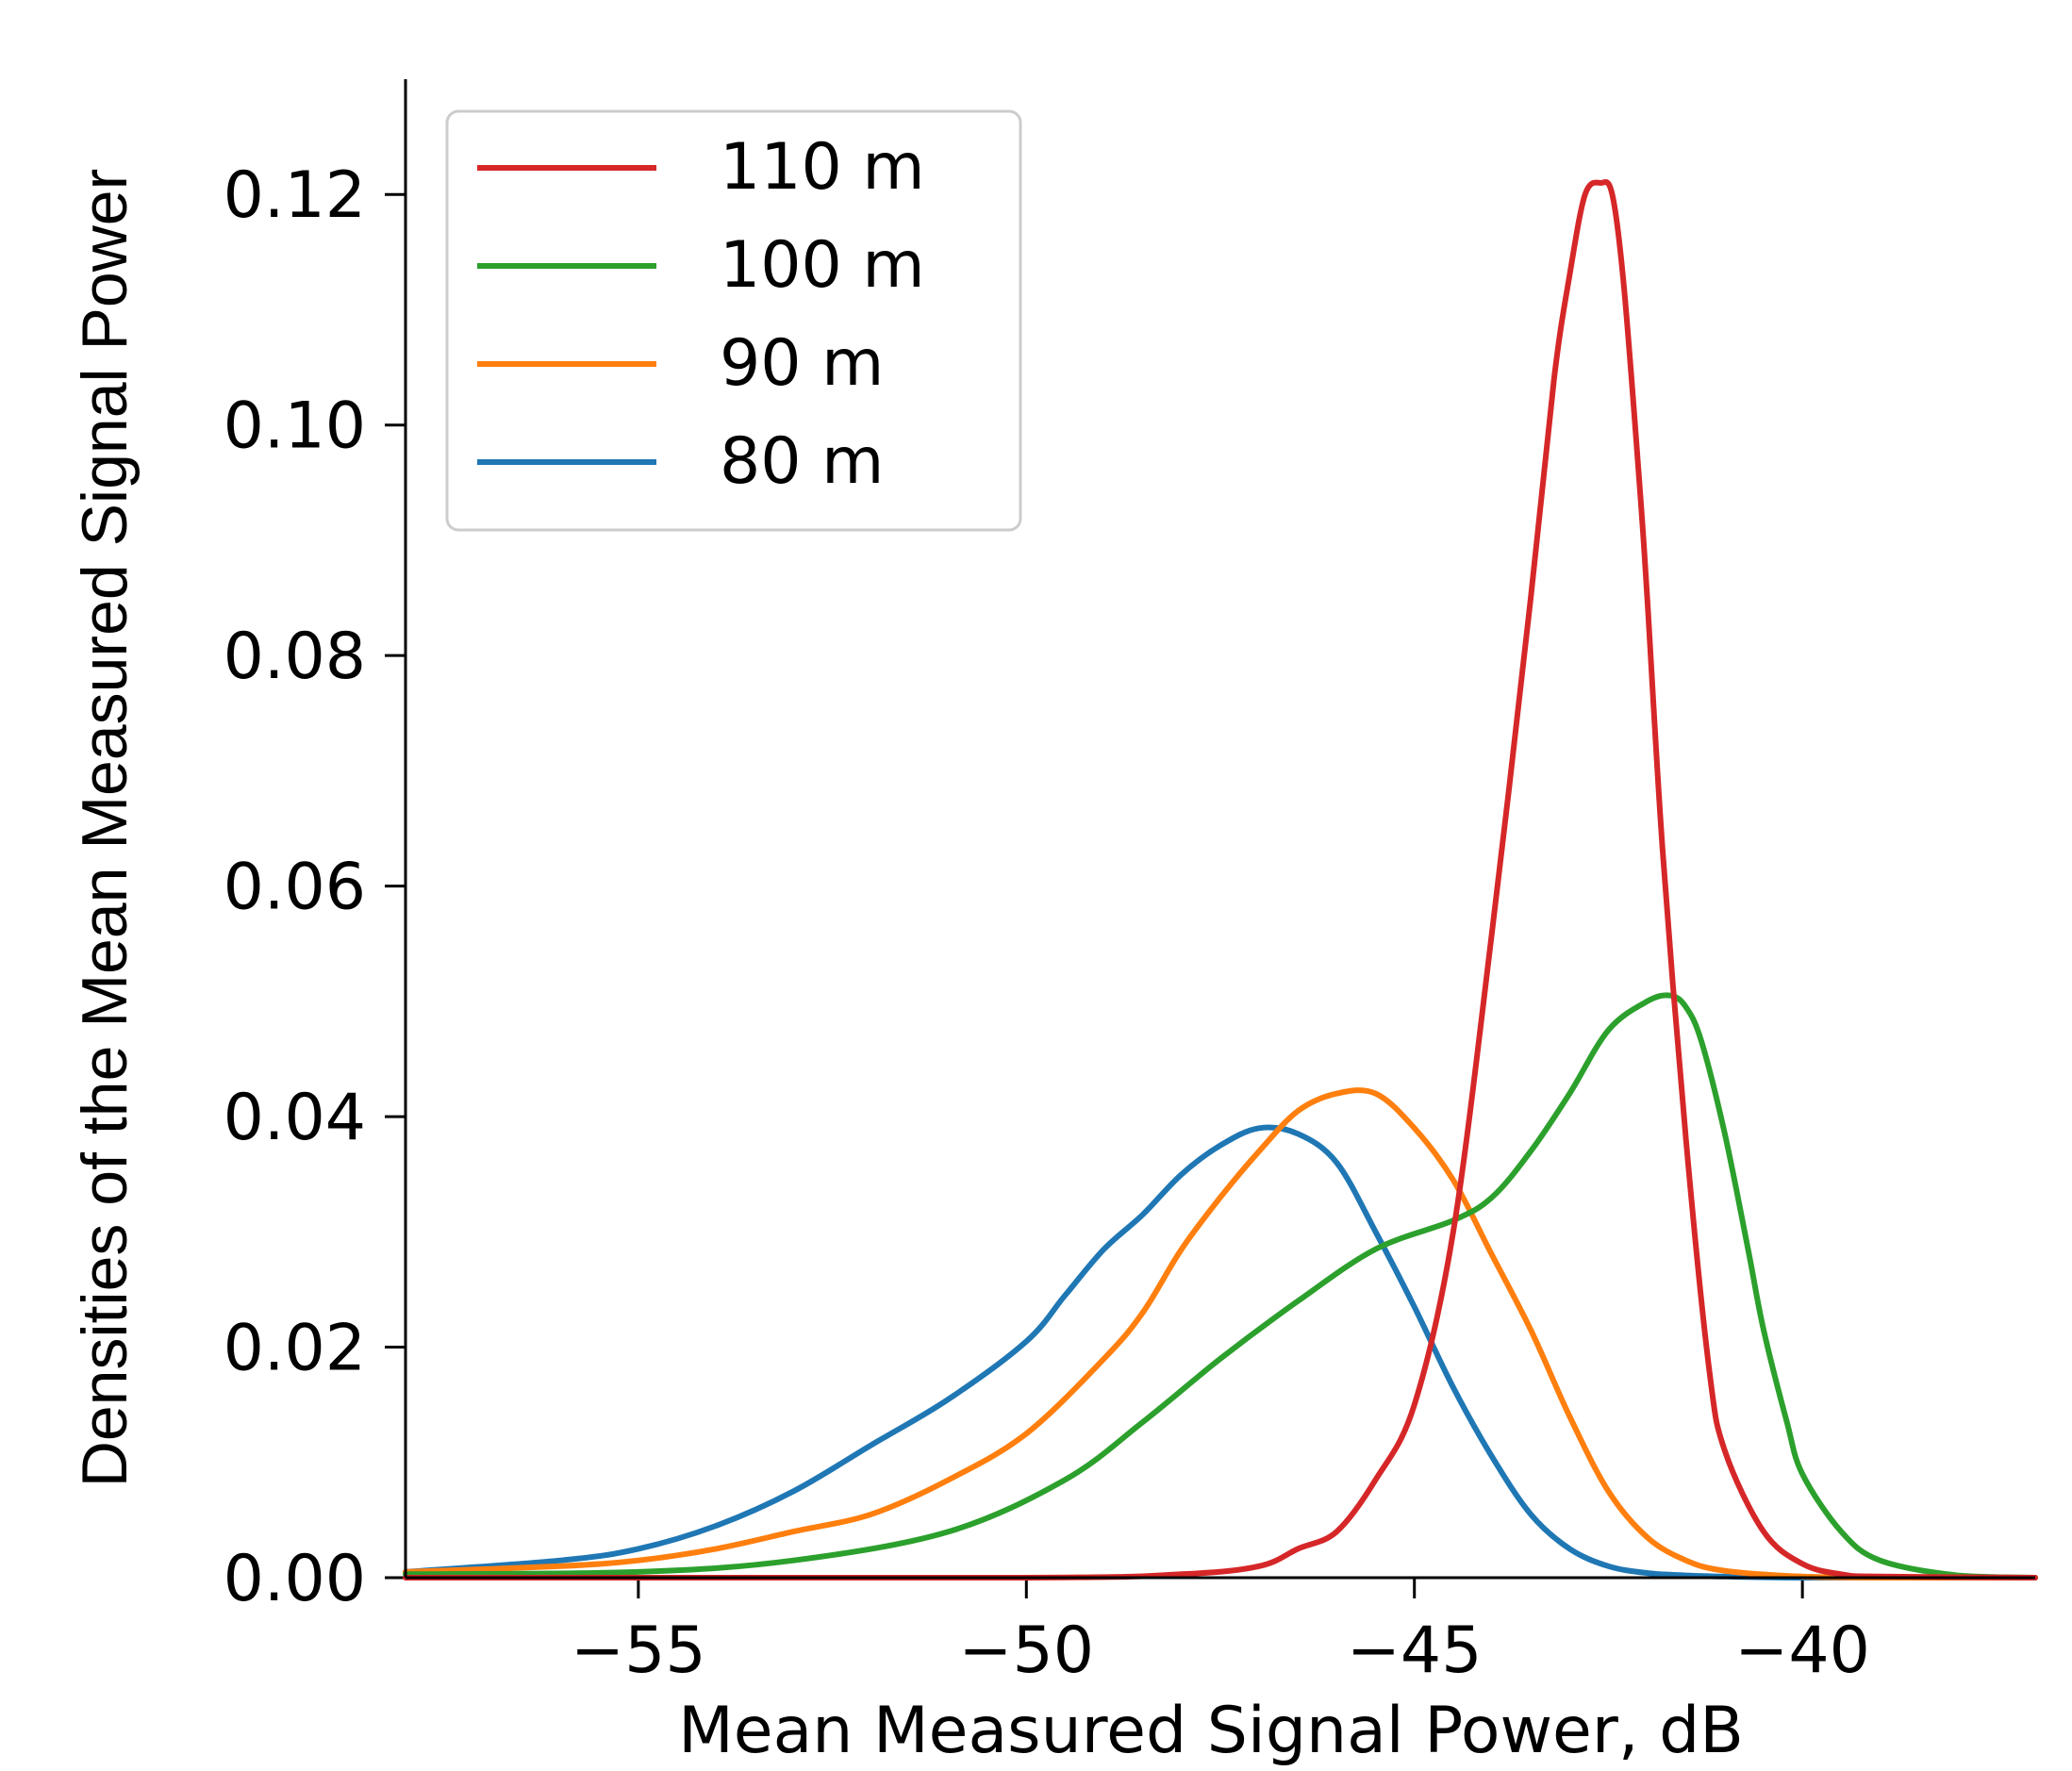 This screenshot has height=1771, width=2072. Describe the element at coordinates (295, 1579) in the screenshot. I see `y-tick-label: 0.00` at that location.